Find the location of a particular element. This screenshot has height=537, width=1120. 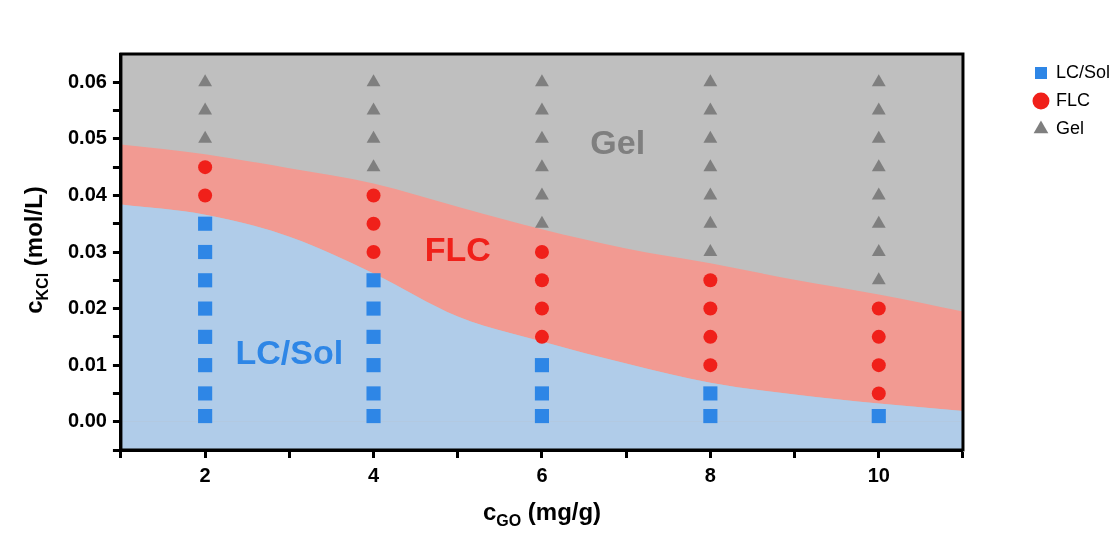

x-tick-label: 10 is located at coordinates (878, 474).